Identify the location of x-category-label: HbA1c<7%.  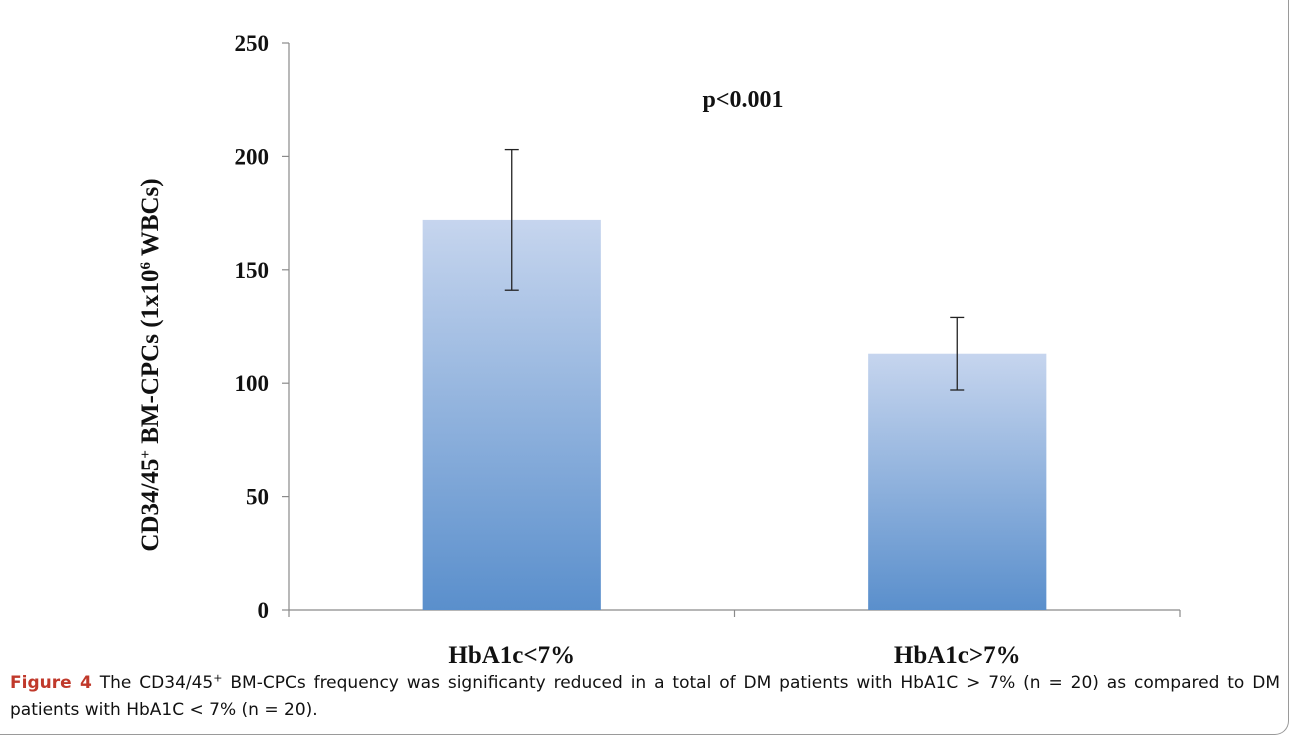
(511, 655).